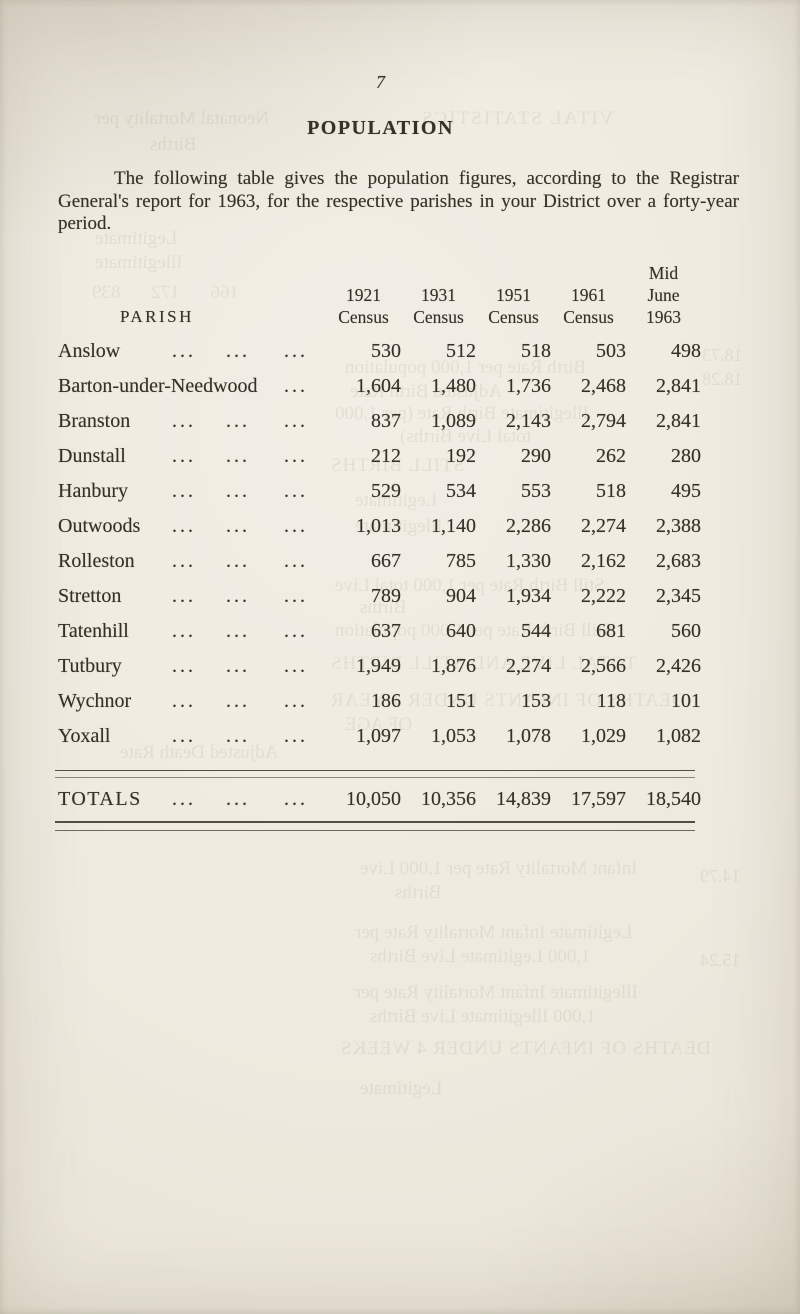 The width and height of the screenshot is (800, 1314). What do you see at coordinates (90, 596) in the screenshot?
I see `parish-name: Stretton` at bounding box center [90, 596].